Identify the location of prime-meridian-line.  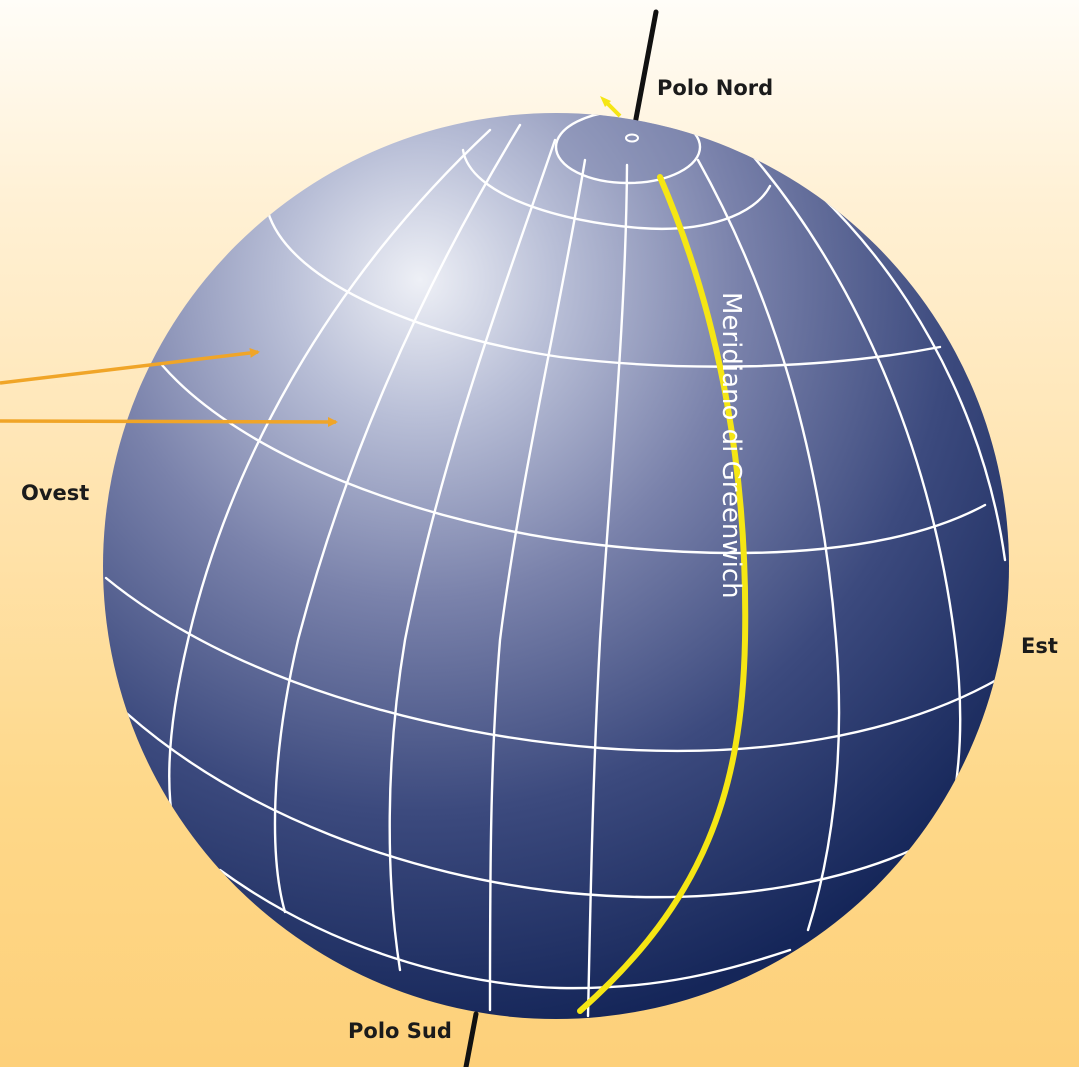
(663, 594).